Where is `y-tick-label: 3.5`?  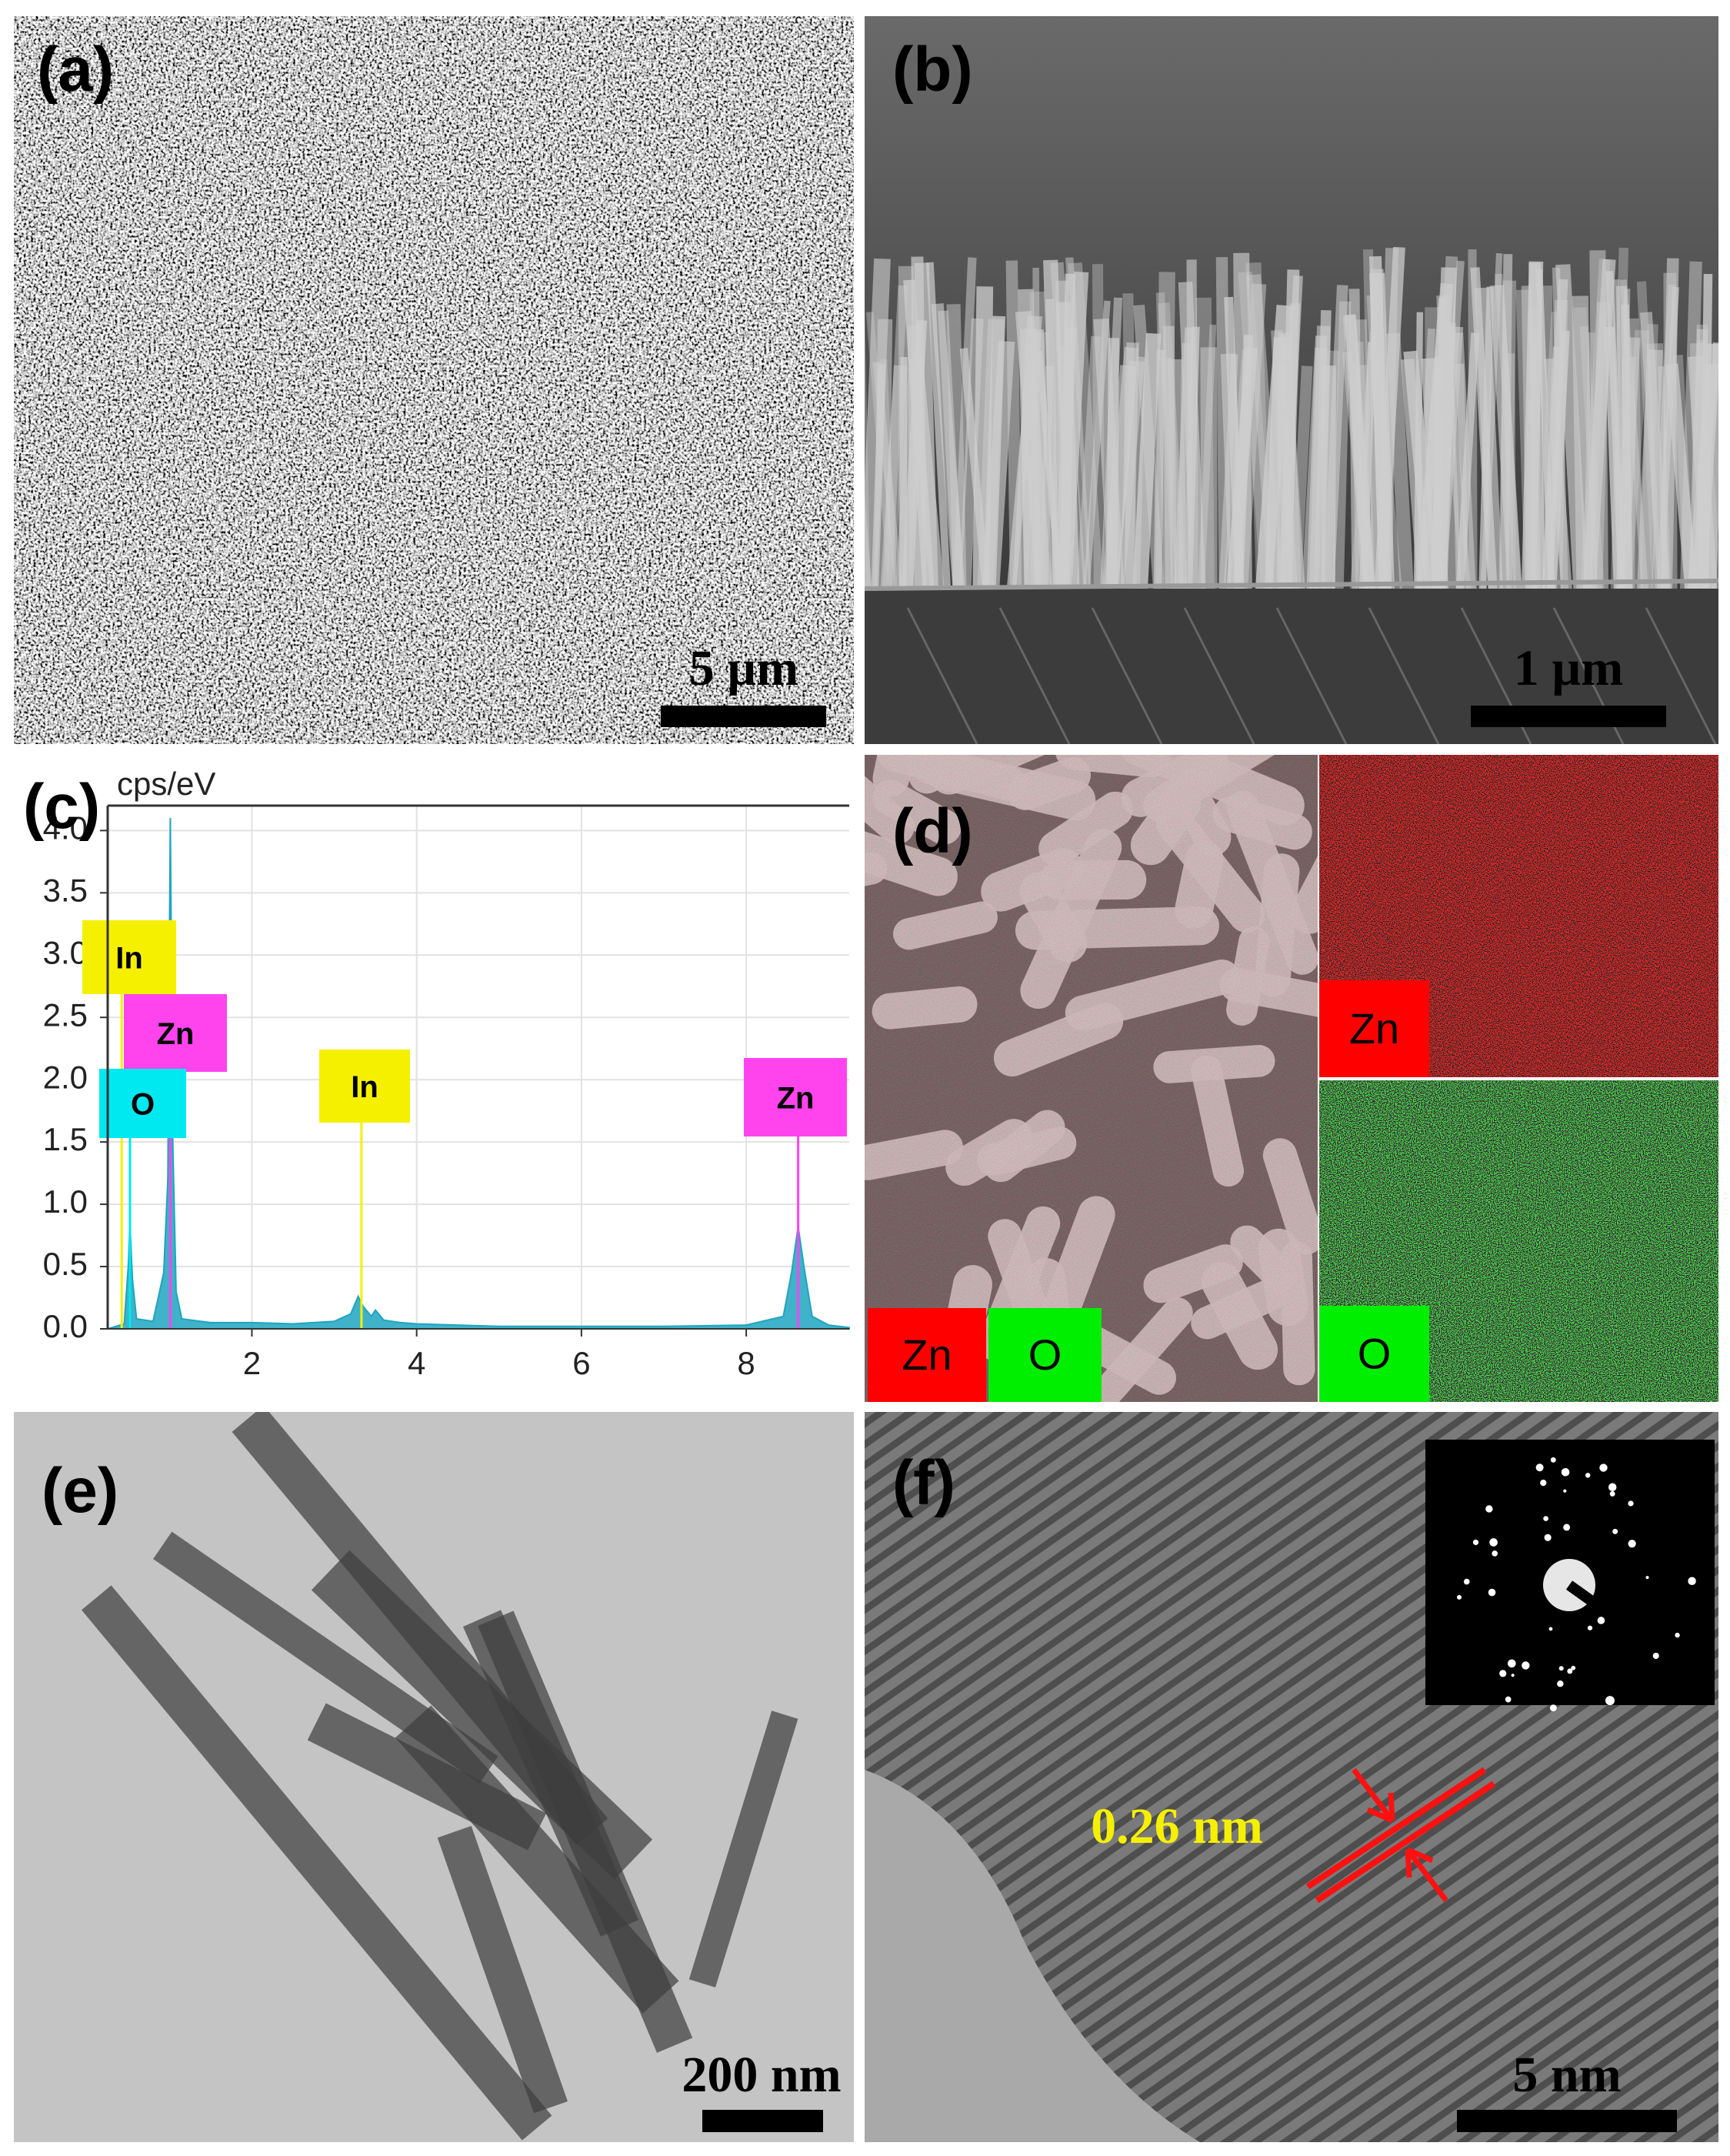 y-tick-label: 3.5 is located at coordinates (66, 890).